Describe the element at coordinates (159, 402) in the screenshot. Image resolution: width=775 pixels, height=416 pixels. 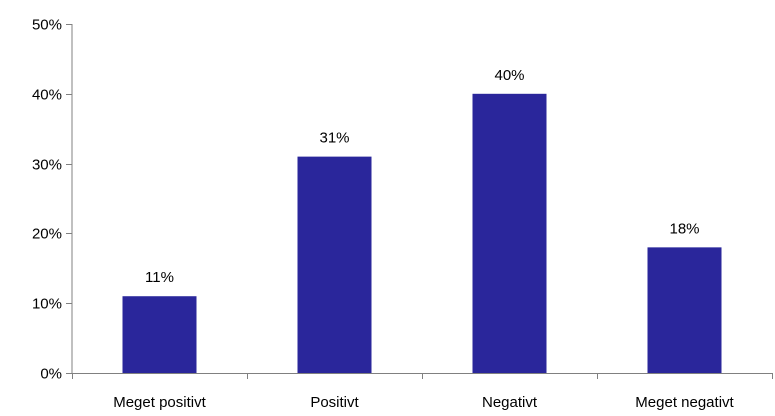
I see `x-category-label: Meget positivt` at that location.